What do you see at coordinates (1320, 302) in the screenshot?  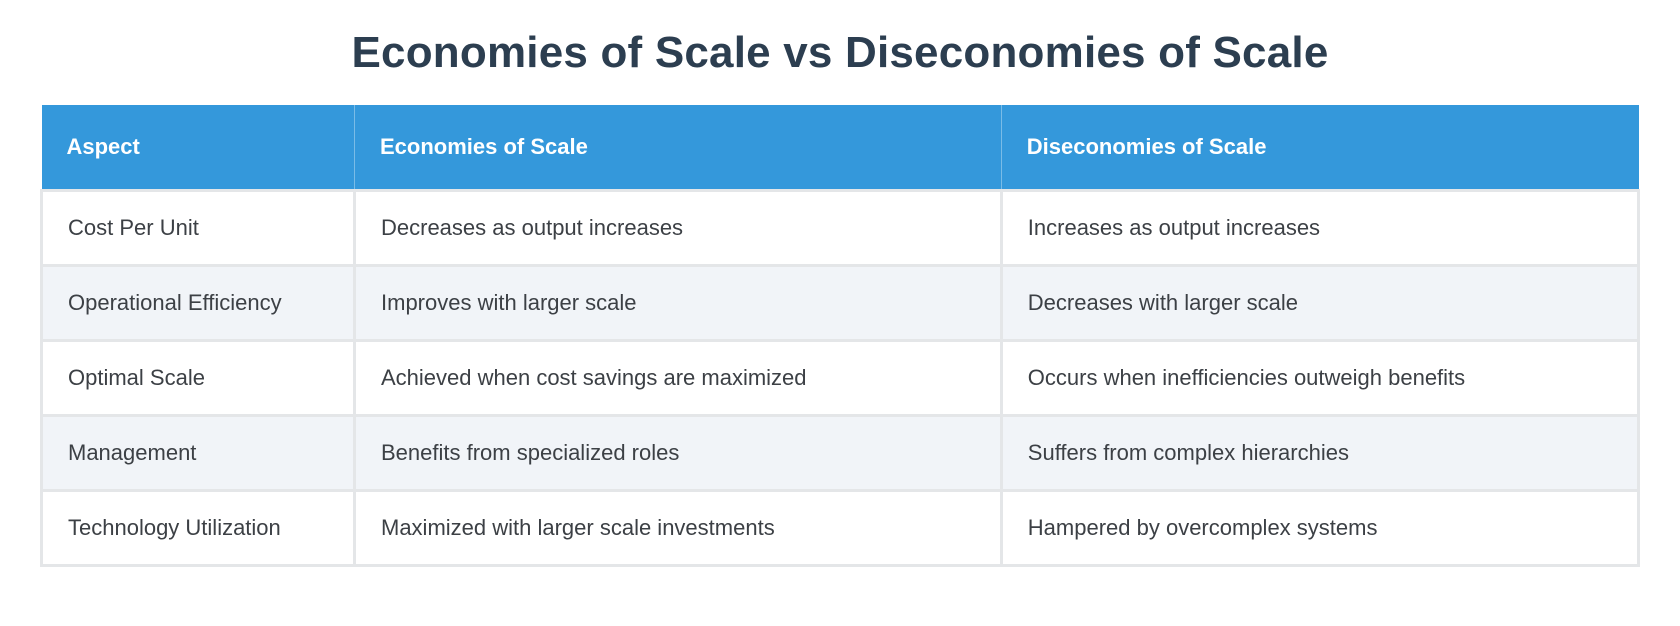 I see `cell-diseconomies: Decreases with larger scale` at bounding box center [1320, 302].